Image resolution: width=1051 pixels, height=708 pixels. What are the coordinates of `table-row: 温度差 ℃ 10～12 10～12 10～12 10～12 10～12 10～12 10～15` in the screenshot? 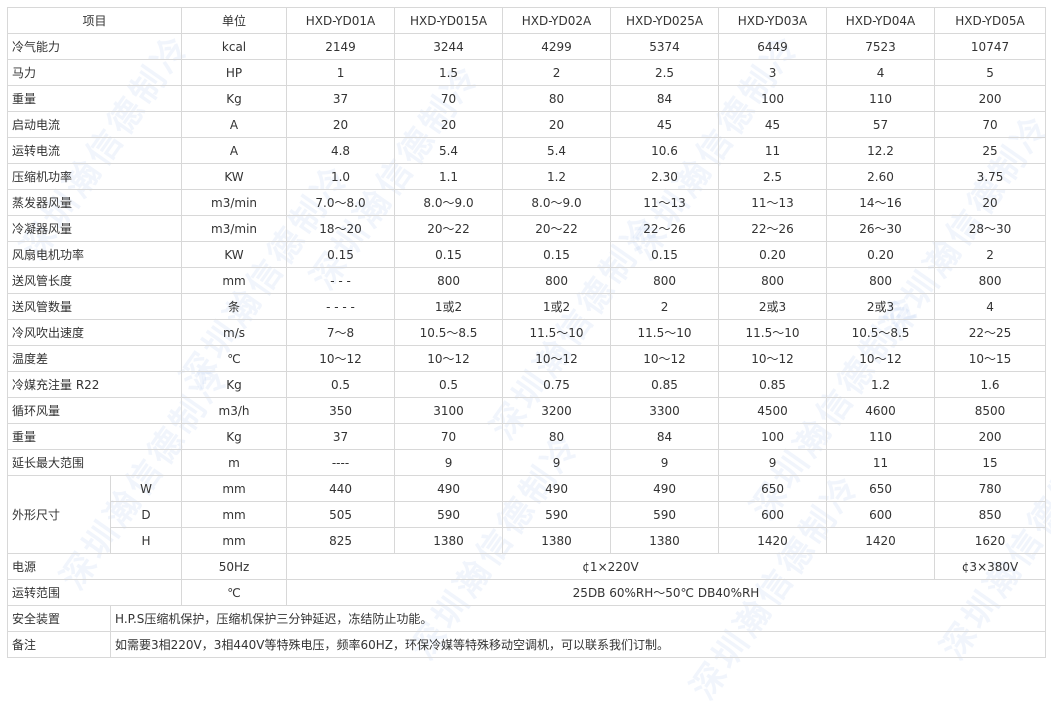 It's located at (526, 358).